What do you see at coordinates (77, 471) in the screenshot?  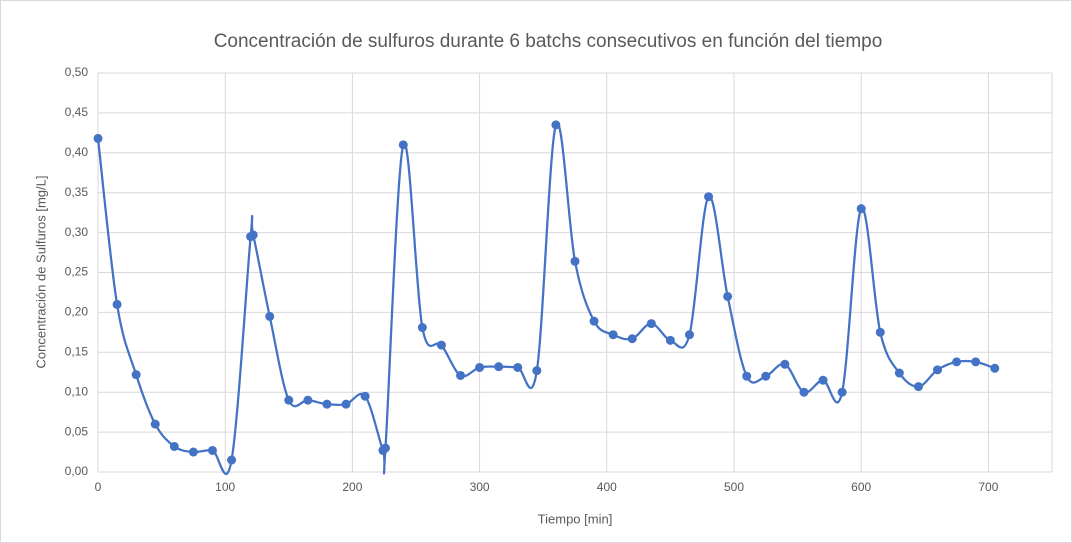 I see `y-tick-label: 0,00` at bounding box center [77, 471].